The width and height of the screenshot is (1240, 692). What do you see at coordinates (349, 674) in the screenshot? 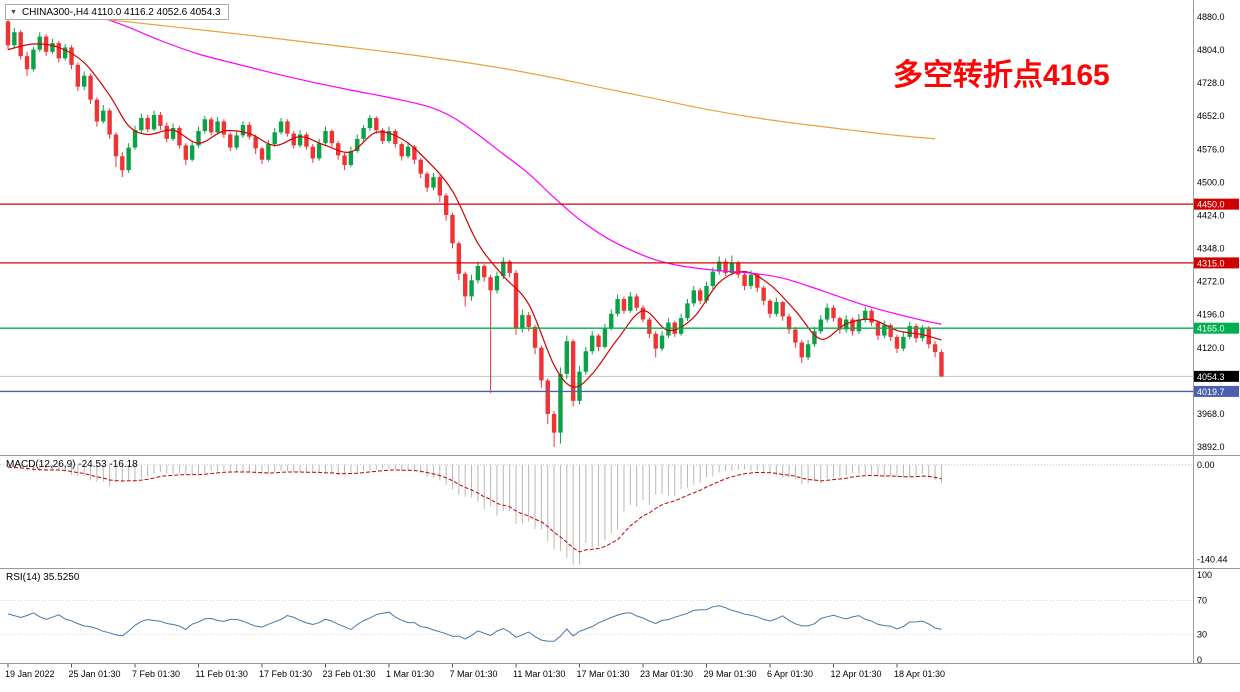
I see `time-label: 23 Feb 01:30` at bounding box center [349, 674].